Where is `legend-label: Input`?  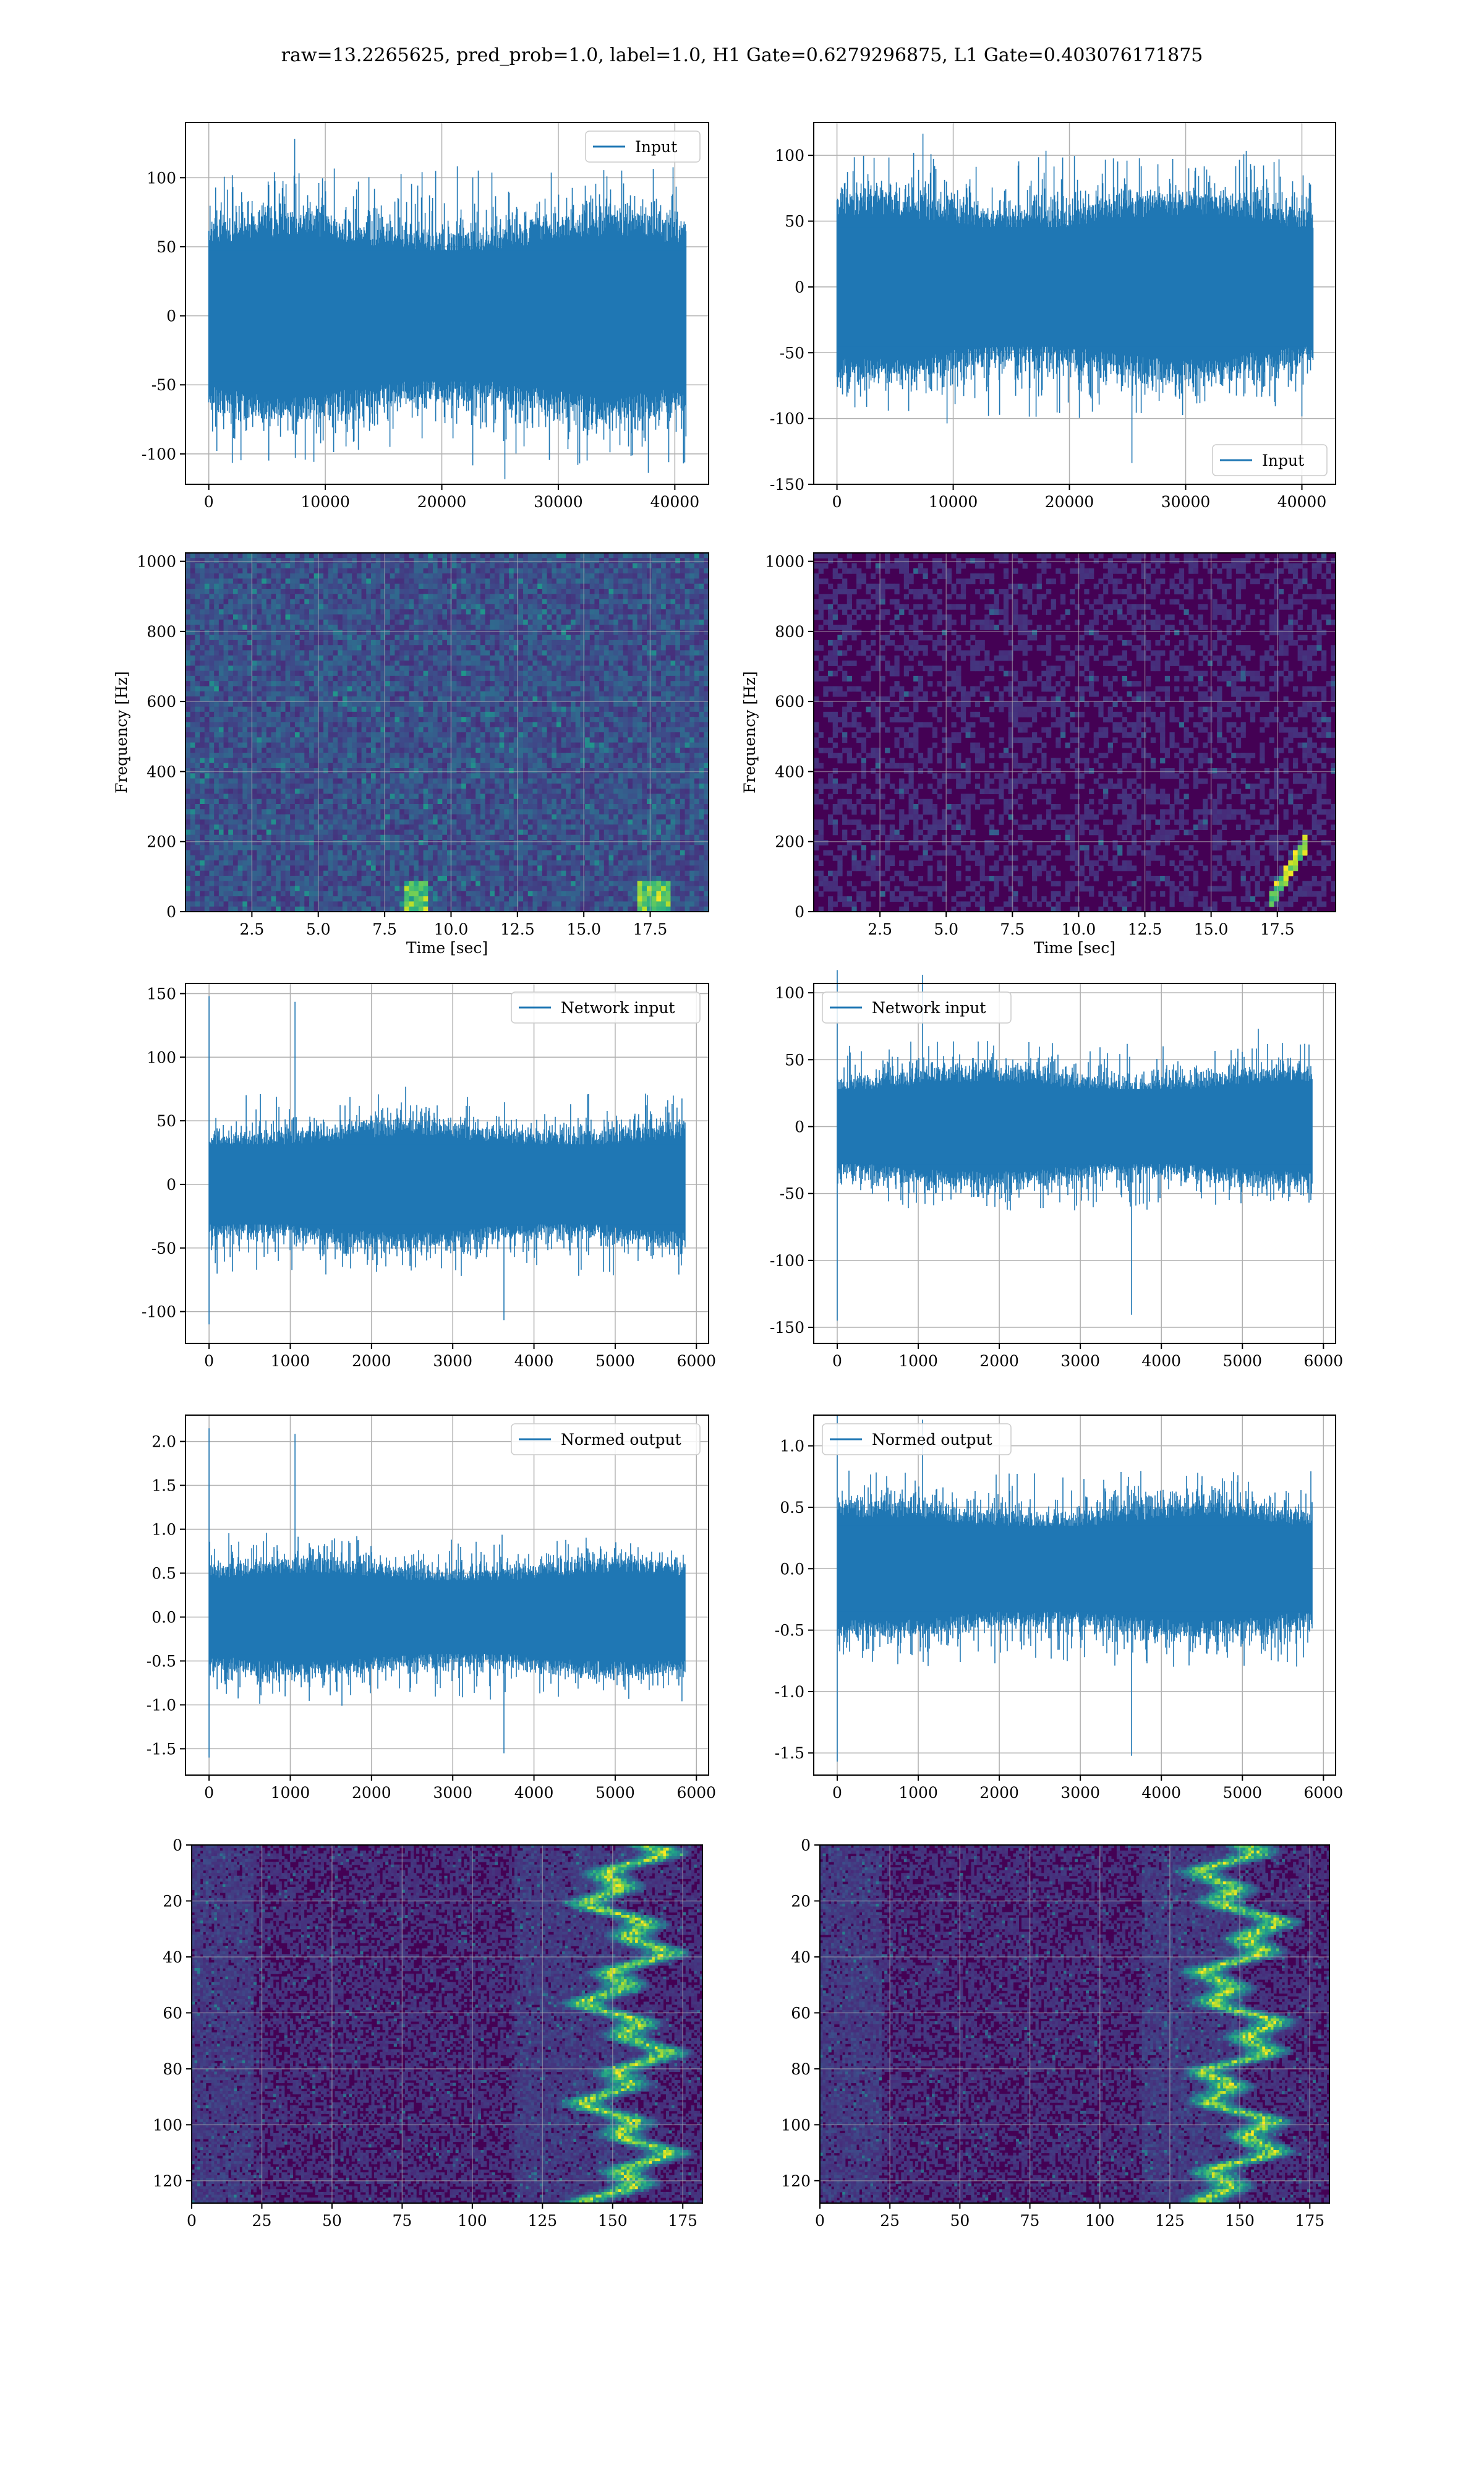 legend-label: Input is located at coordinates (656, 147).